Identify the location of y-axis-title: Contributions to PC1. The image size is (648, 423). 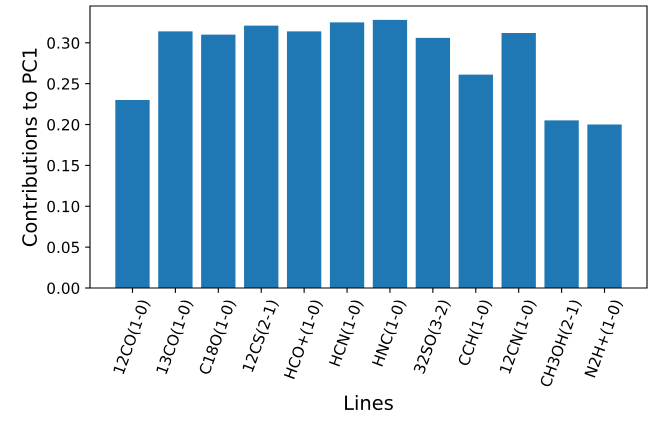
(29, 147).